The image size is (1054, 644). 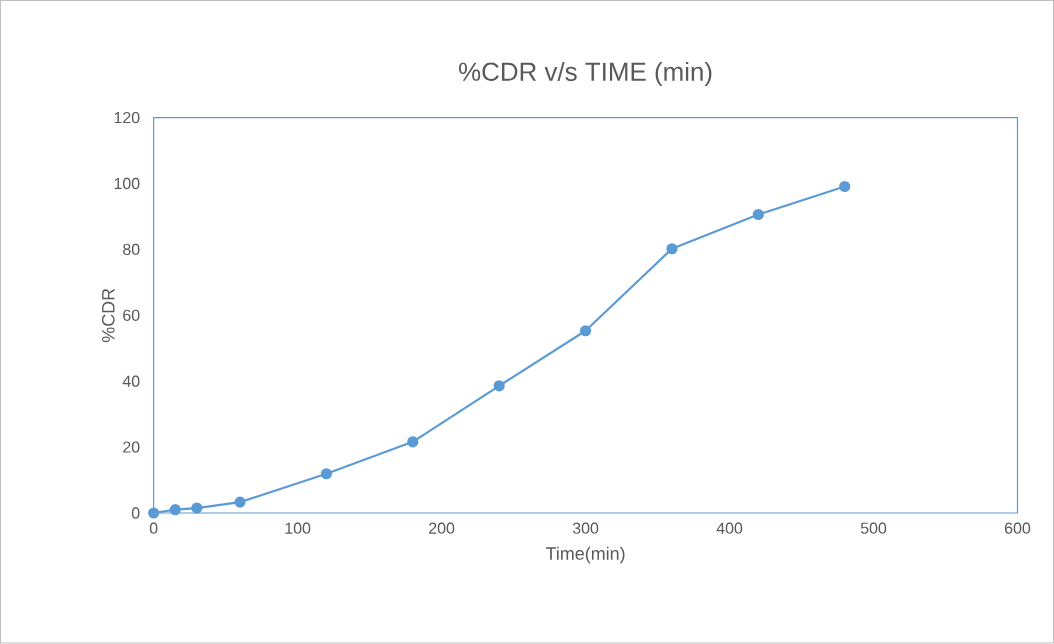 I want to click on y-tick-label: 100, so click(x=127, y=184).